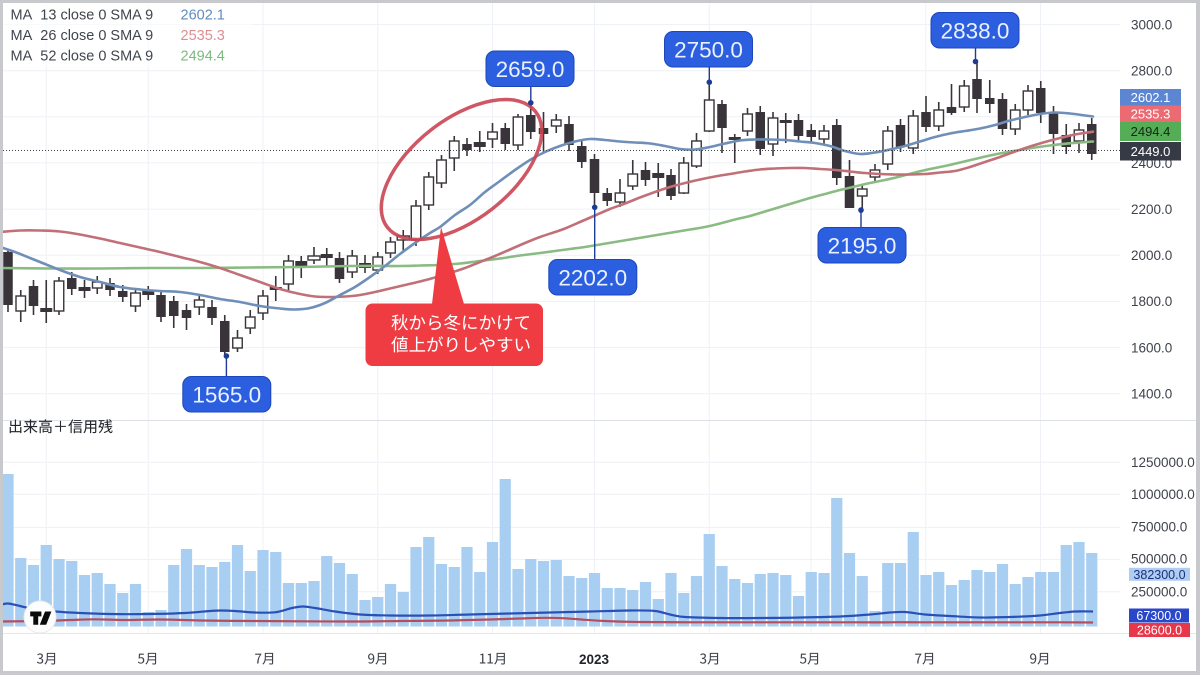 The image size is (1200, 680). I want to click on svg-text: 2195.0, so click(862, 245).